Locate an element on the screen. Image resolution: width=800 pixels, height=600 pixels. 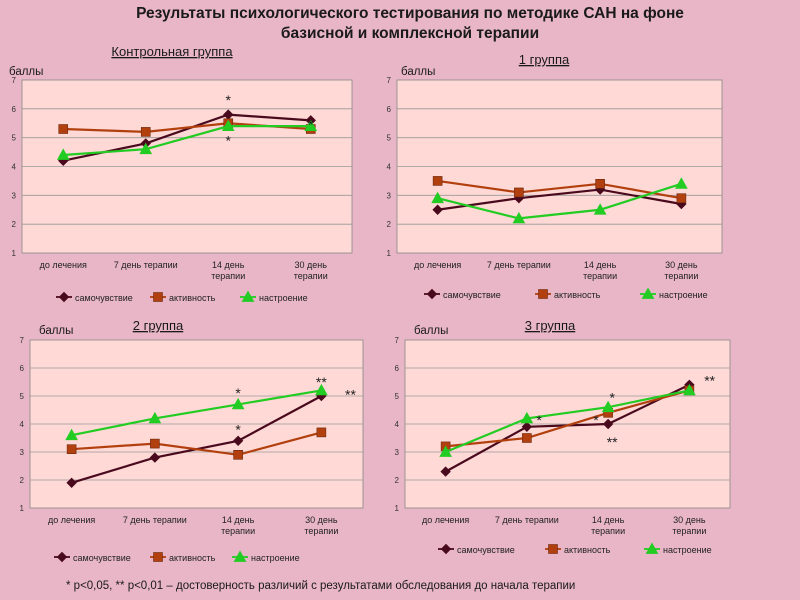
chart-title: 1 группа is located at coordinates (544, 59).